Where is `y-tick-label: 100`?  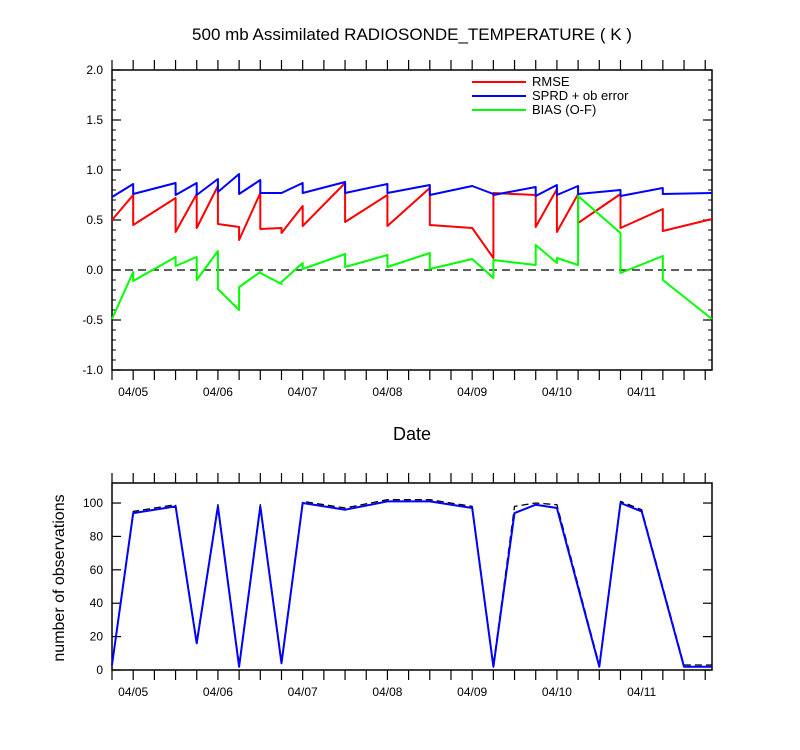 y-tick-label: 100 is located at coordinates (93, 503).